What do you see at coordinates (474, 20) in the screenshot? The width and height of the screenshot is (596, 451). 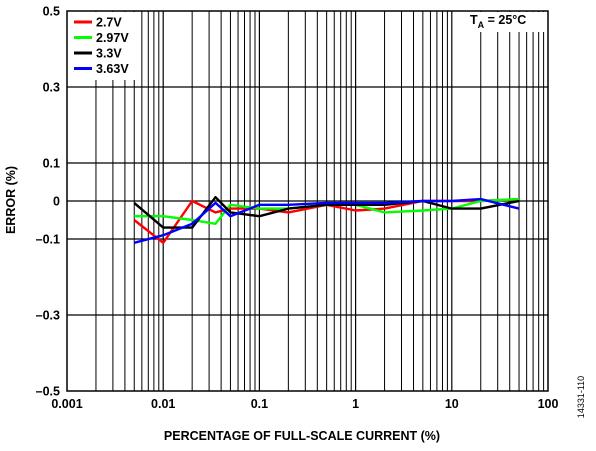 I see `annotation-main: T` at bounding box center [474, 20].